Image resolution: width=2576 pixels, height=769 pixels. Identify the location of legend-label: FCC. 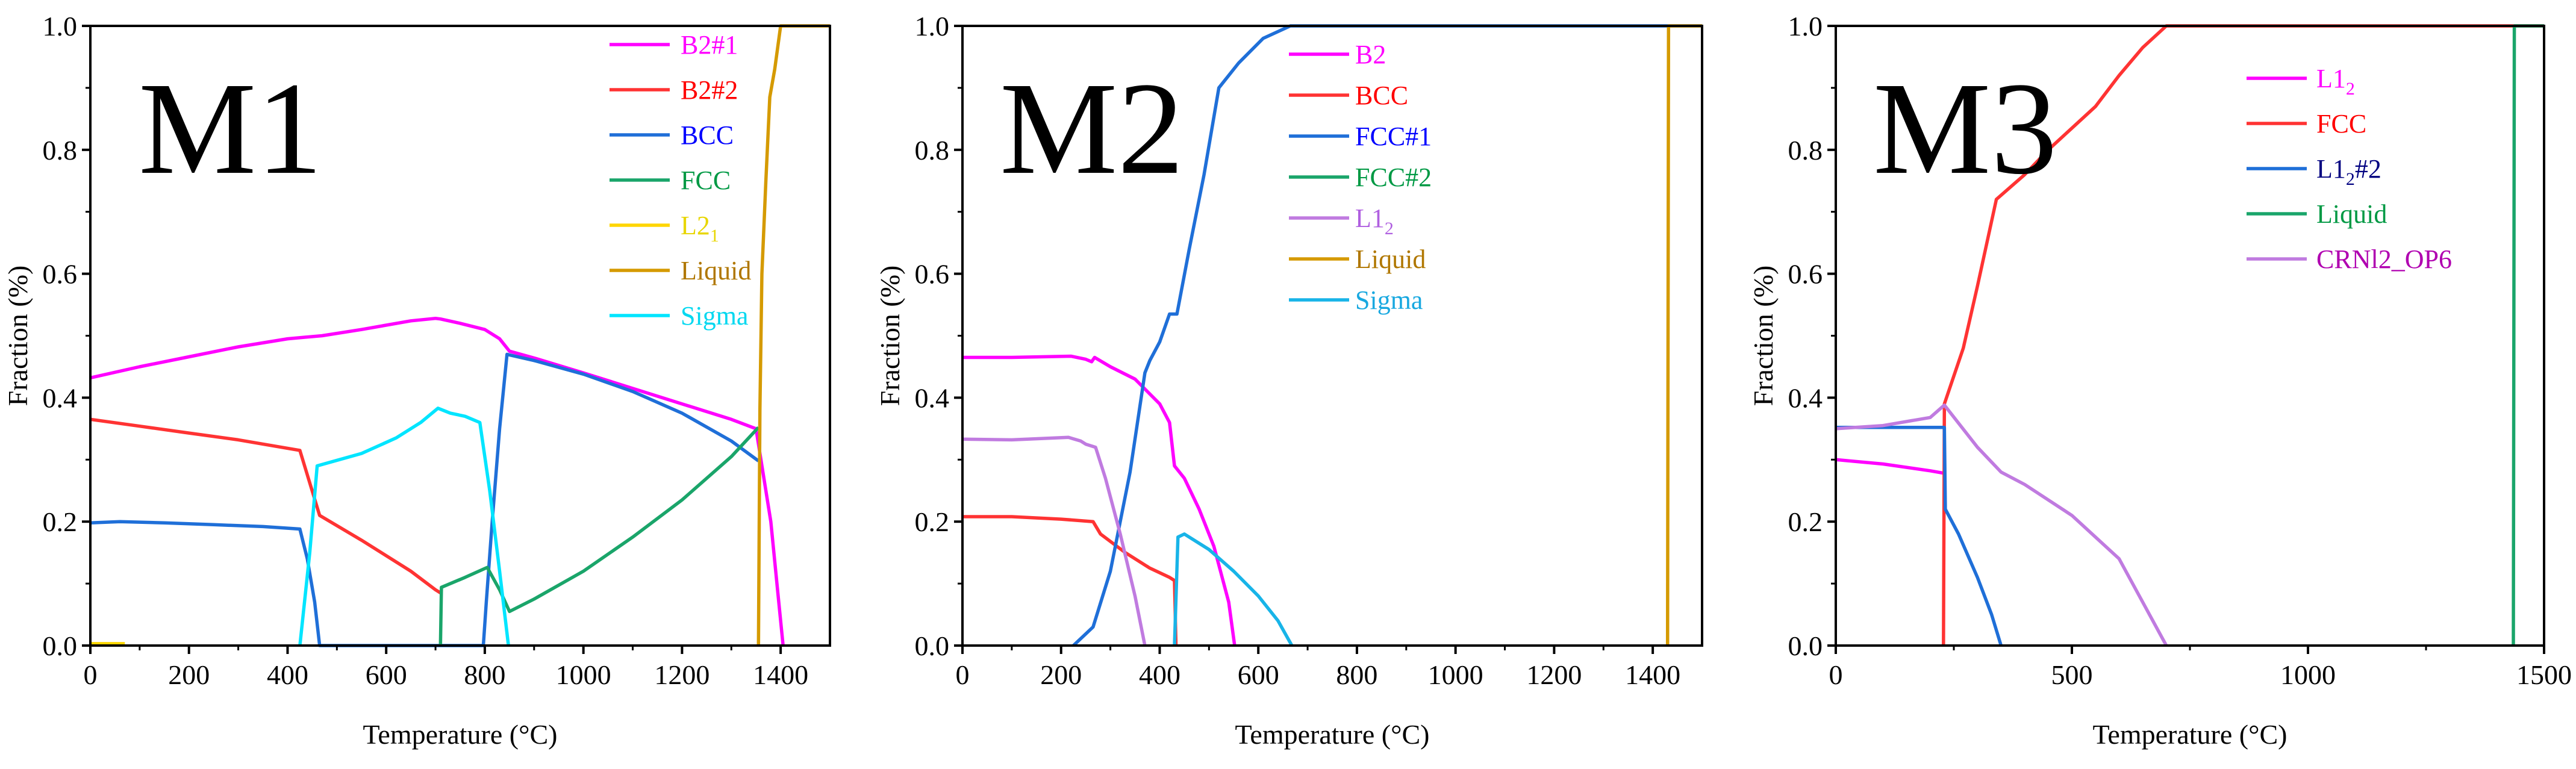
(2341, 124).